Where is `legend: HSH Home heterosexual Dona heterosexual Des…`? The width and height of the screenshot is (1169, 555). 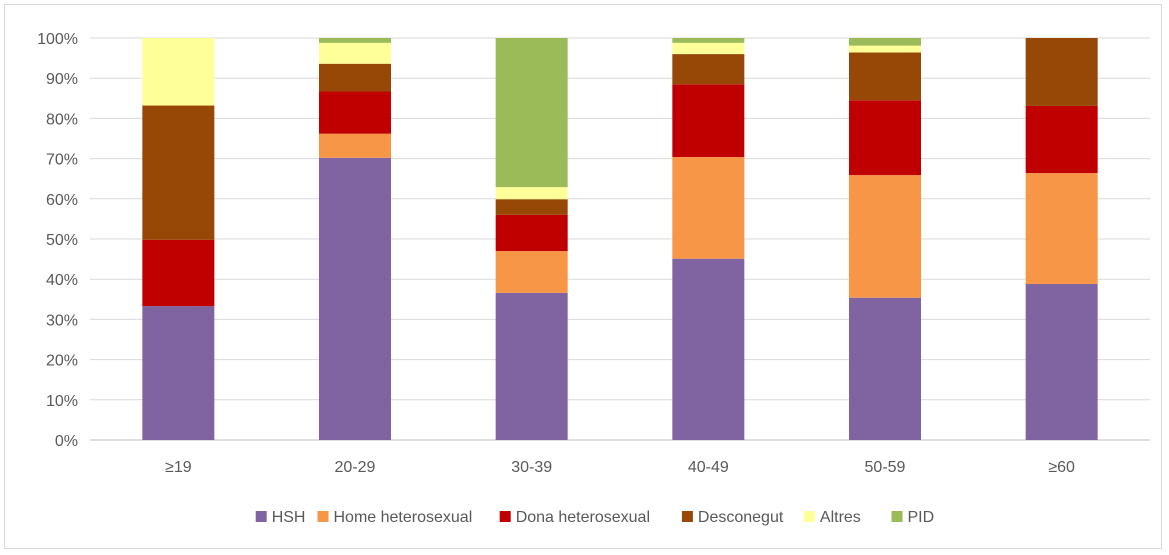
legend: HSH Home heterosexual Dona heterosexual Des… is located at coordinates (595, 517).